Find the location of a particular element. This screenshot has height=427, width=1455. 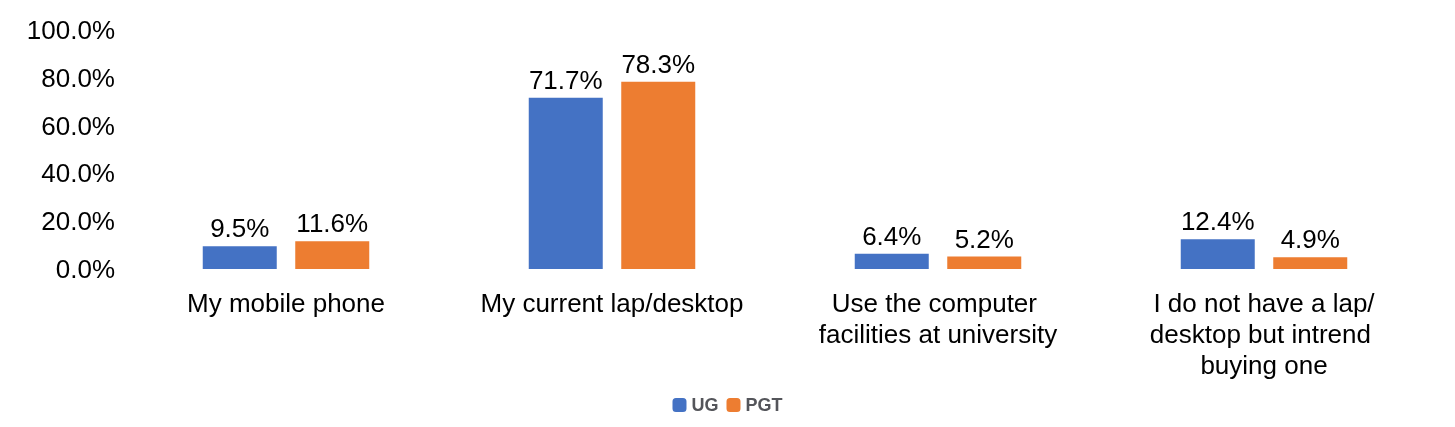

y-tick-label: 80.0% is located at coordinates (78, 77).